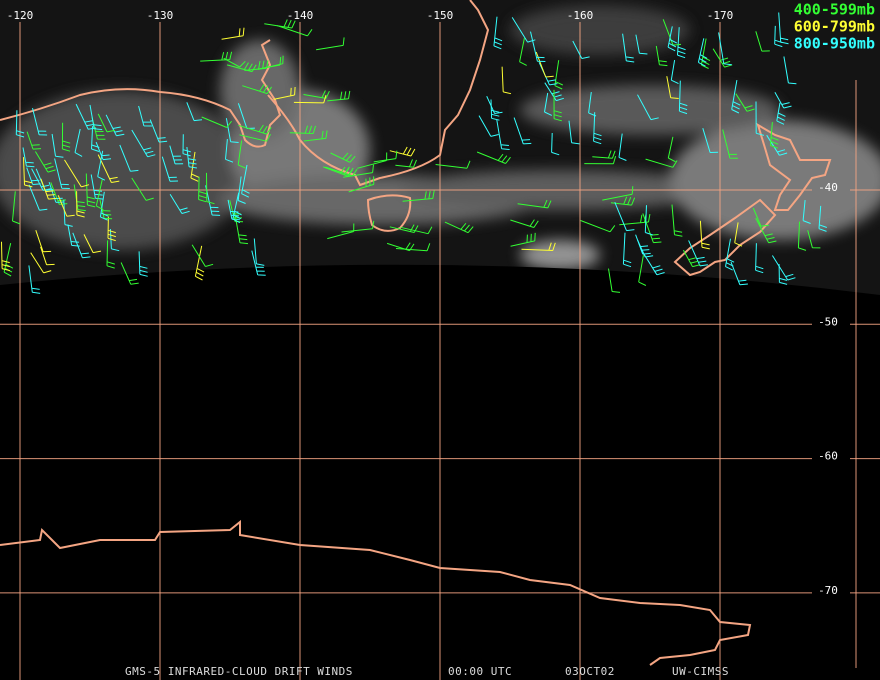 The height and width of the screenshot is (680, 880). What do you see at coordinates (440, 15) in the screenshot?
I see `longitude-label: -150` at bounding box center [440, 15].